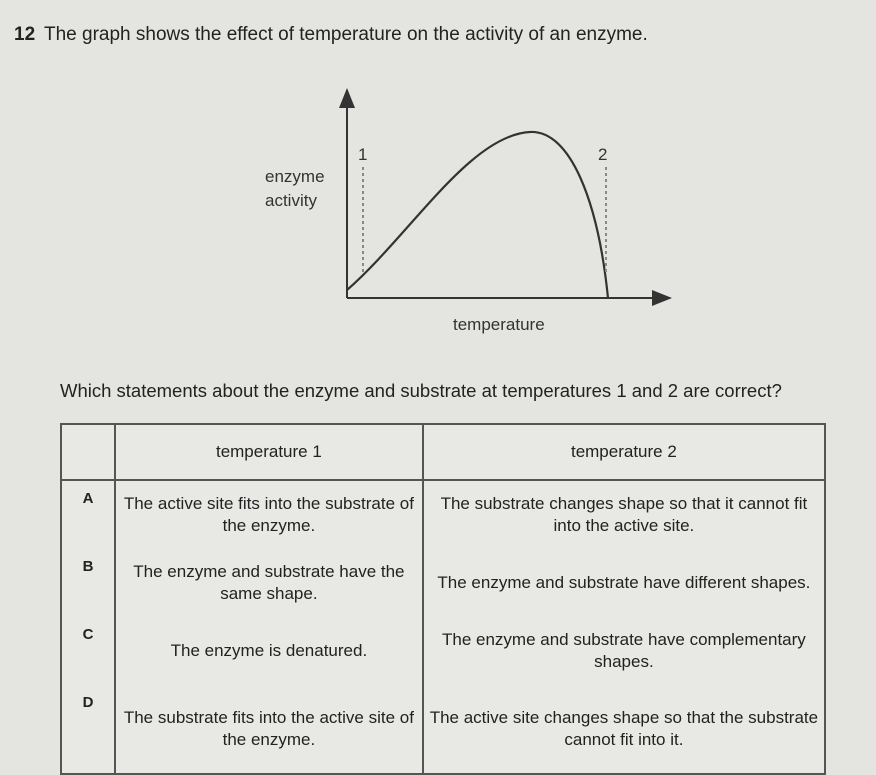 This screenshot has height=775, width=876. What do you see at coordinates (88, 452) in the screenshot?
I see `header-key` at bounding box center [88, 452].